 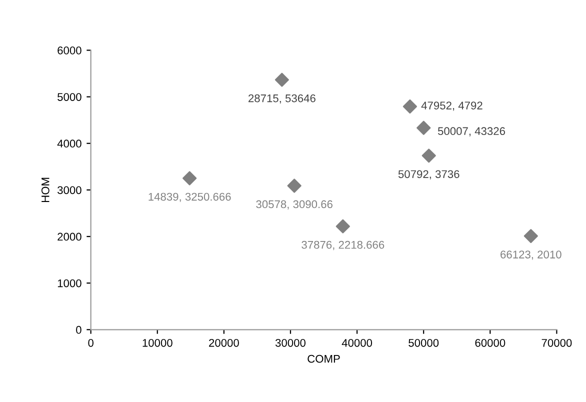 What do you see at coordinates (451, 106) in the screenshot?
I see `data-label: 47952, 4792` at bounding box center [451, 106].